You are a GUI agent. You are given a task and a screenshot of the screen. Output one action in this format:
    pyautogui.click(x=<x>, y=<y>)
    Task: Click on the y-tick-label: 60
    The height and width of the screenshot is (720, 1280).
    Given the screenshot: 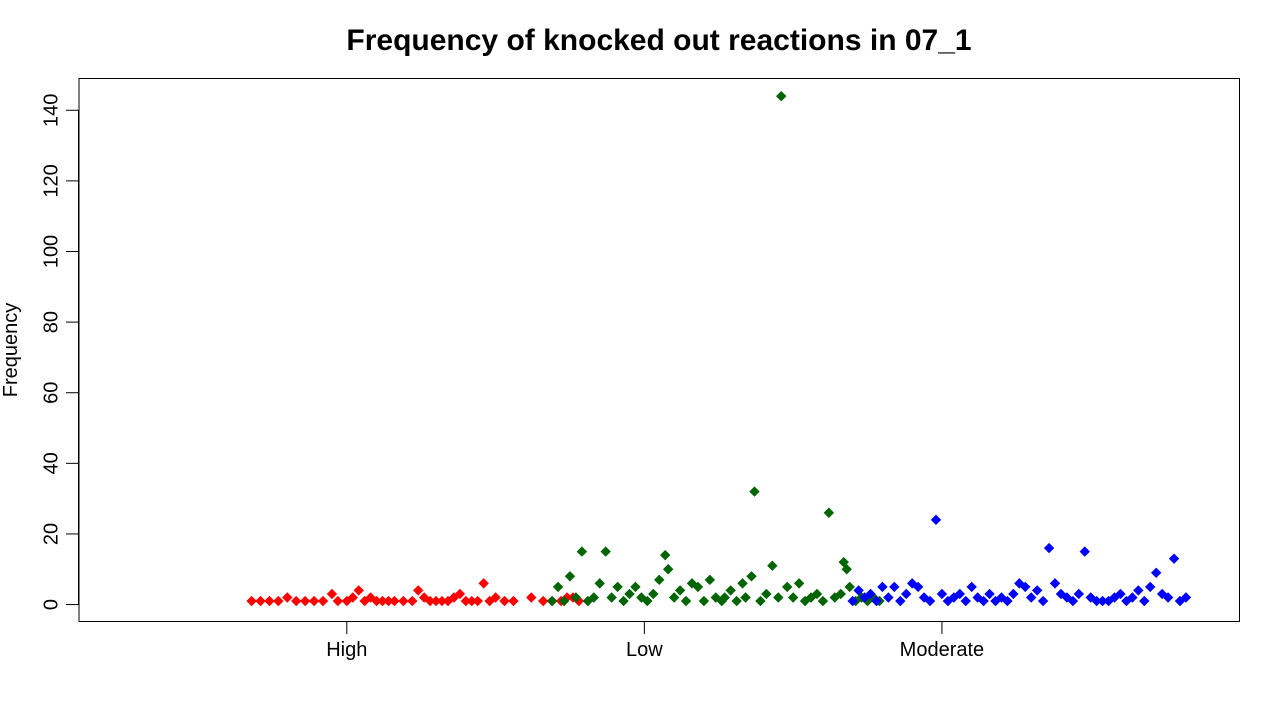 What is the action you would take?
    pyautogui.click(x=51, y=393)
    